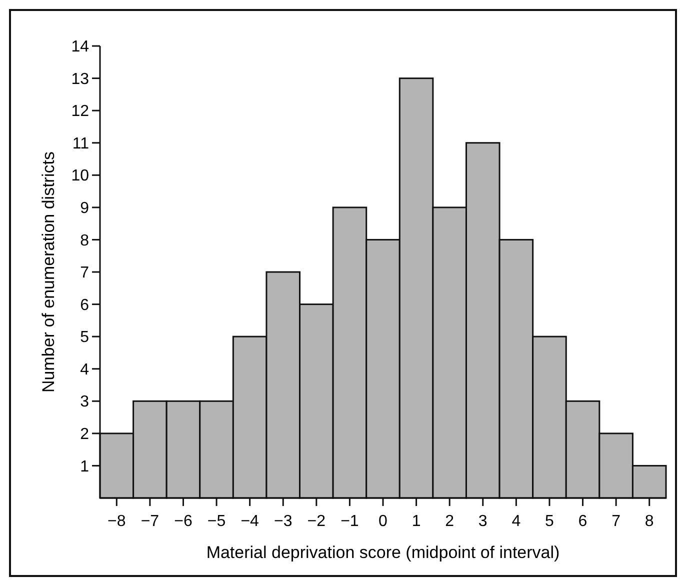  I want to click on x-tick-label: −4, so click(250, 521).